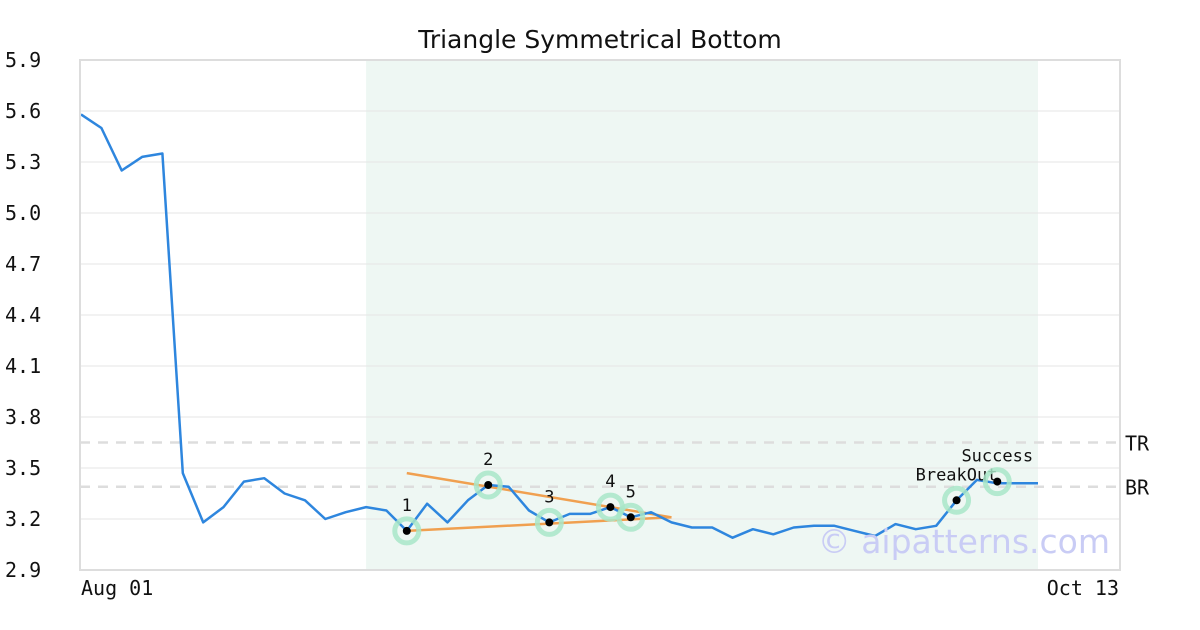 Image resolution: width=1200 pixels, height=630 pixels. What do you see at coordinates (488, 460) in the screenshot?
I see `point-label: 2` at bounding box center [488, 460].